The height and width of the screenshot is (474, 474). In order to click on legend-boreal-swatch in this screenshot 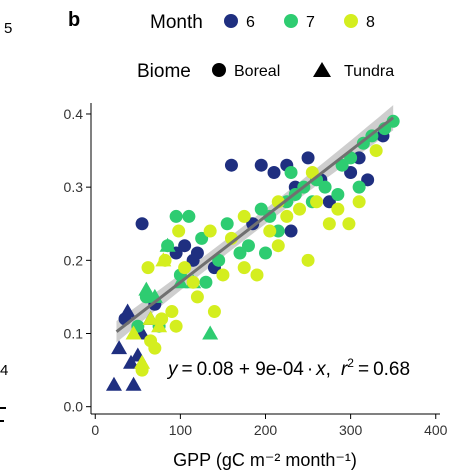, I will do `click(219, 70)`.